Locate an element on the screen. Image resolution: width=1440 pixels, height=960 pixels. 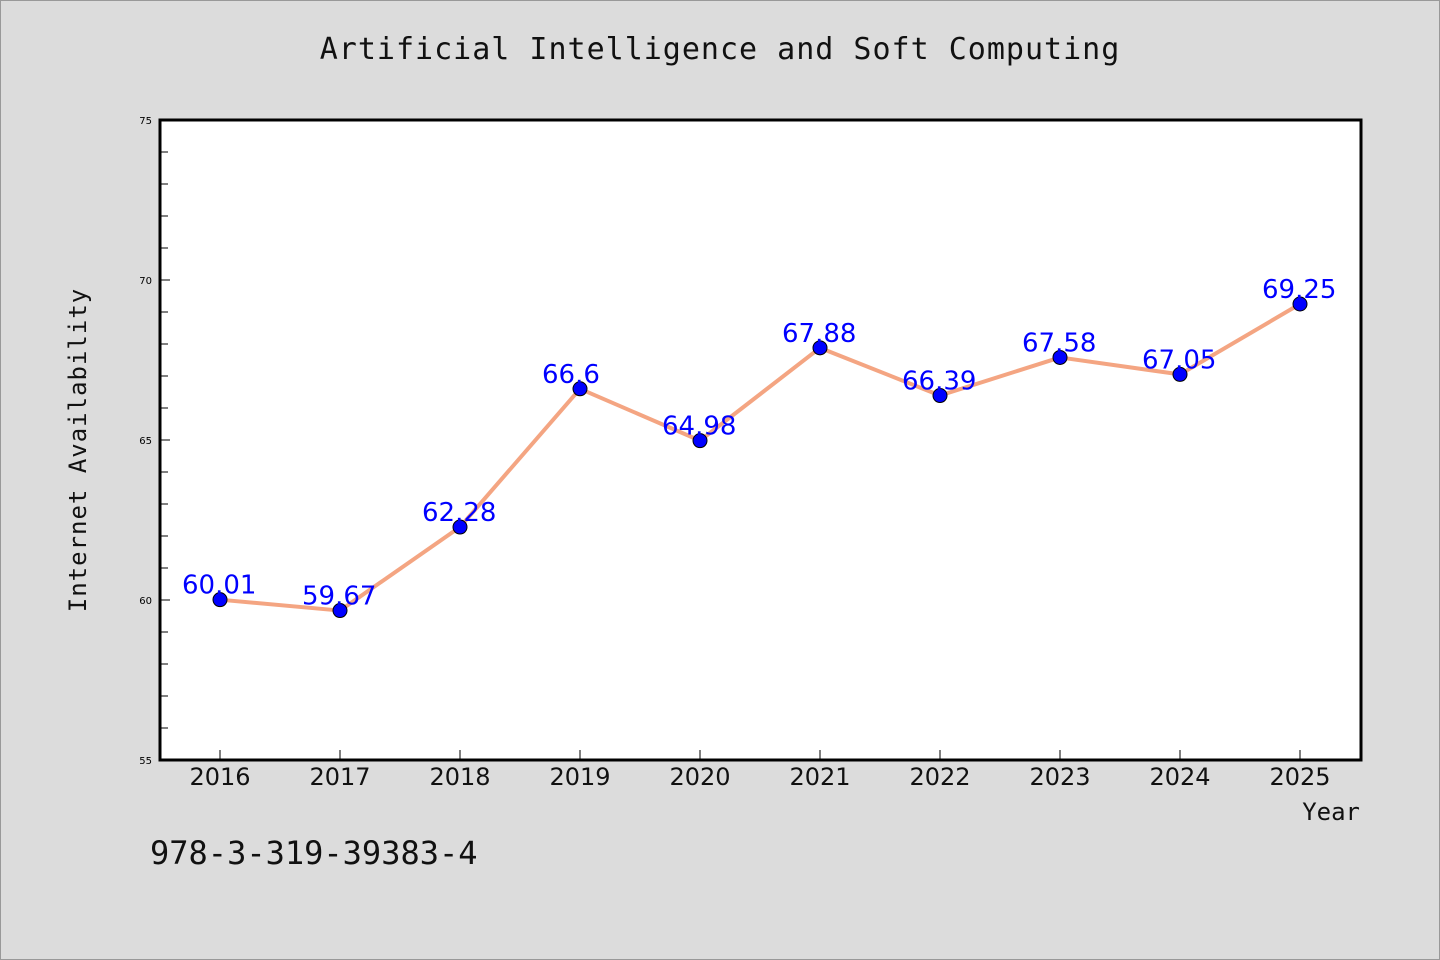
x-tick-label: 2022 is located at coordinates (939, 777).